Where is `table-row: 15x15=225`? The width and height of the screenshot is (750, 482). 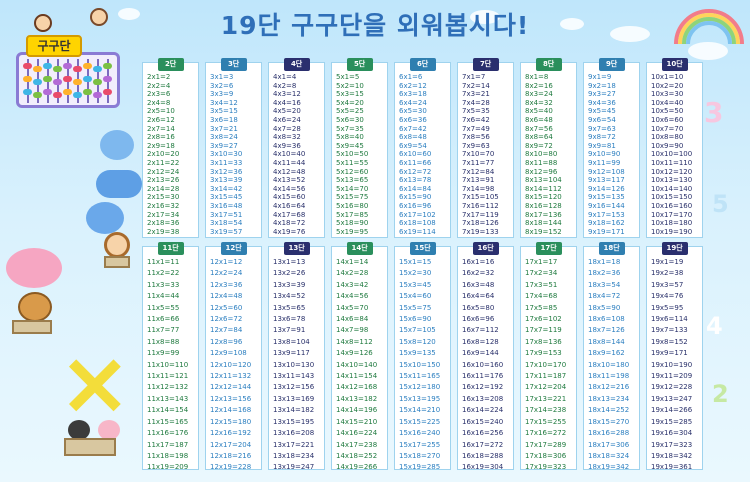
table-row: 15x15=225 is located at coordinates (420, 421).